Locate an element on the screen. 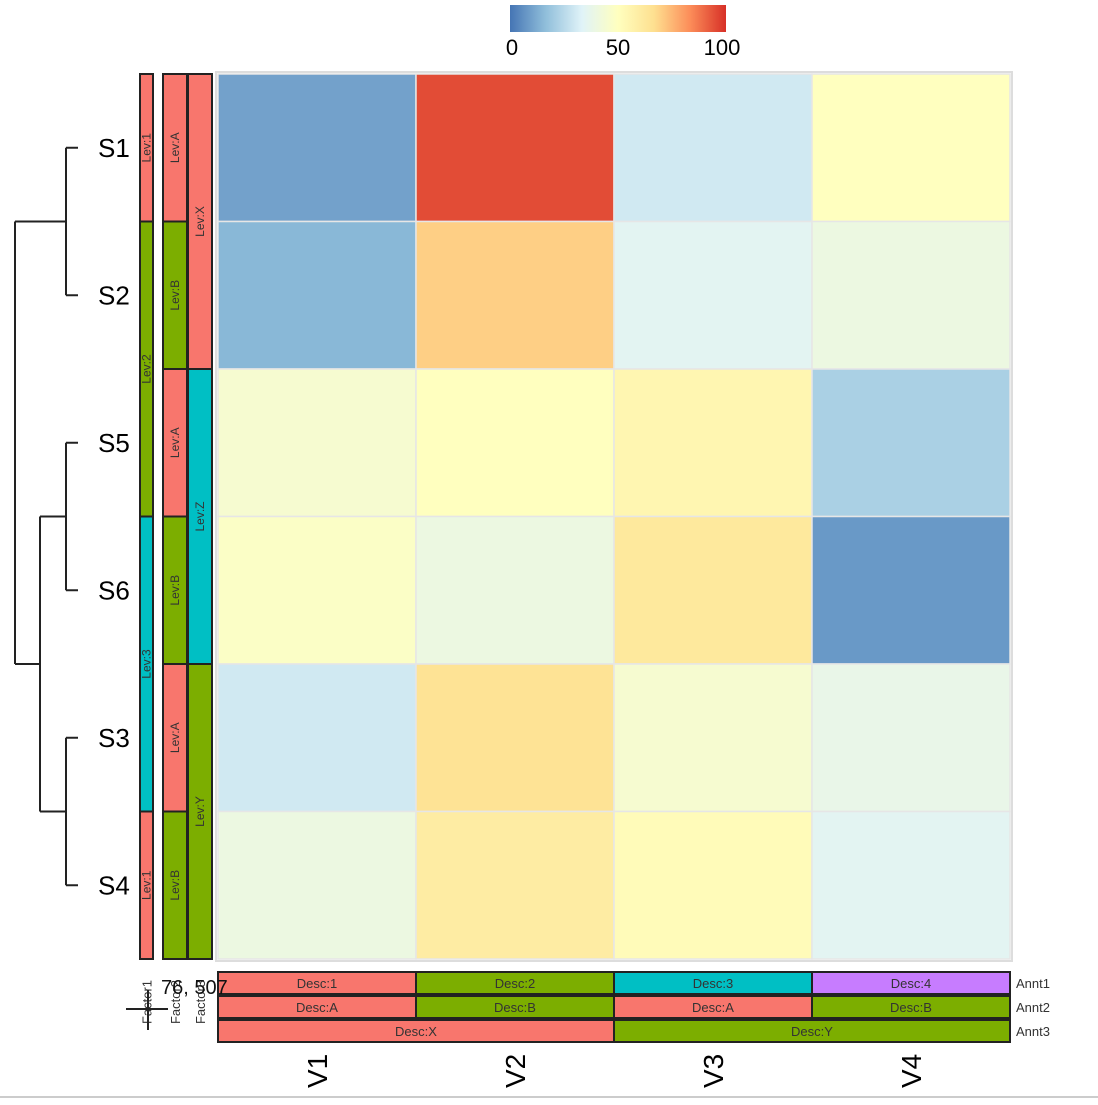 The image size is (1098, 1105). column-annotation-label: Desc:1 is located at coordinates (317, 983).